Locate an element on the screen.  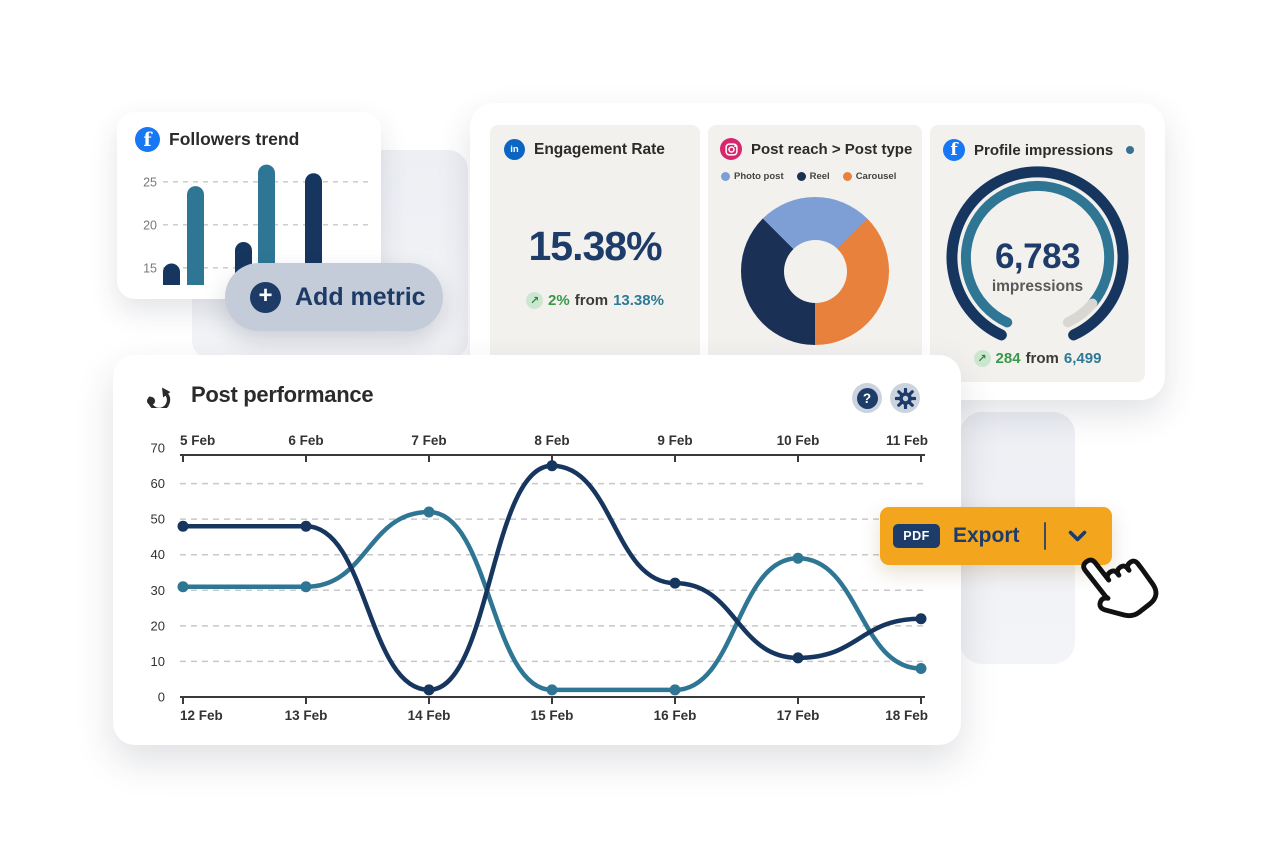
svg-text: 10 is located at coordinates (158, 661).